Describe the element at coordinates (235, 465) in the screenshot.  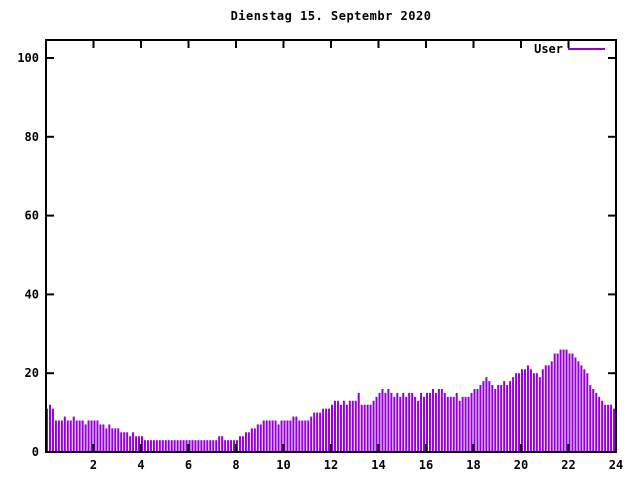
I see `x-tick-label: 8` at that location.